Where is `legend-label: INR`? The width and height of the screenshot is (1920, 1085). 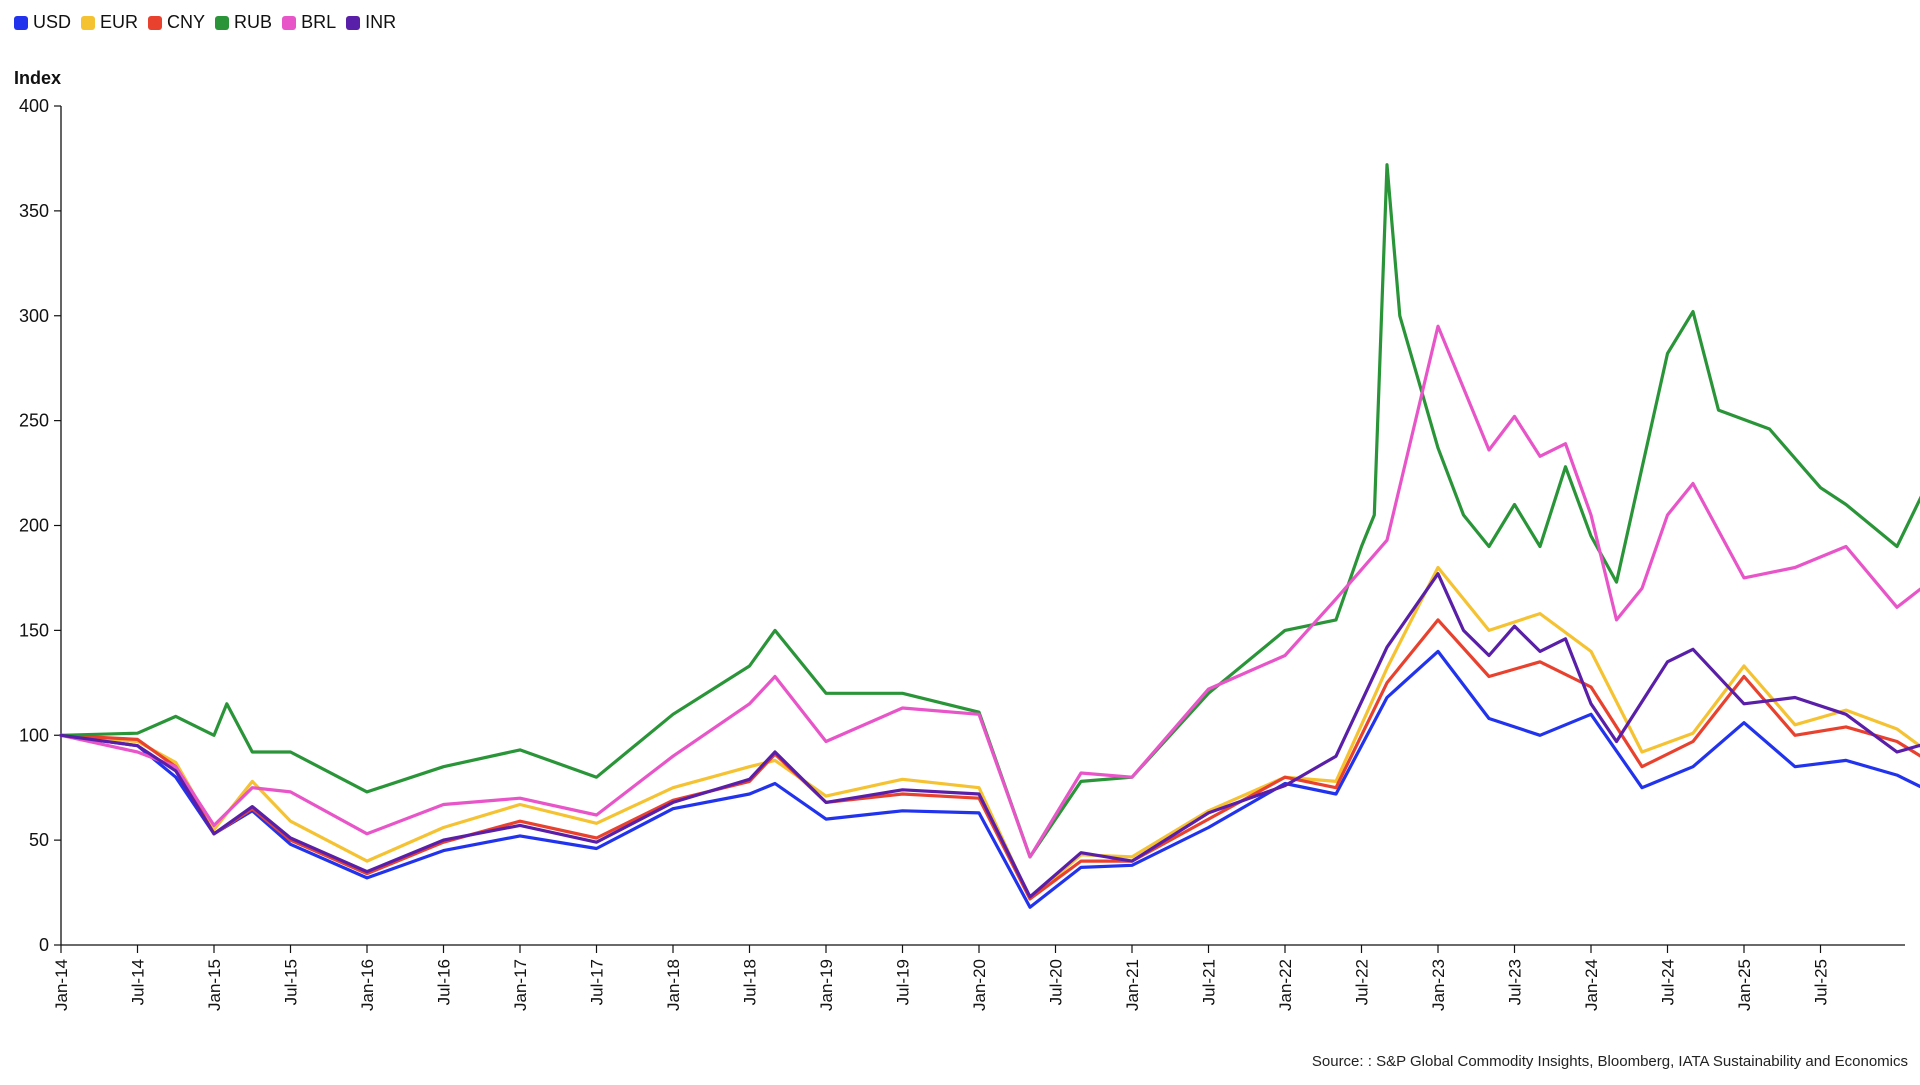 legend-label: INR is located at coordinates (381, 22).